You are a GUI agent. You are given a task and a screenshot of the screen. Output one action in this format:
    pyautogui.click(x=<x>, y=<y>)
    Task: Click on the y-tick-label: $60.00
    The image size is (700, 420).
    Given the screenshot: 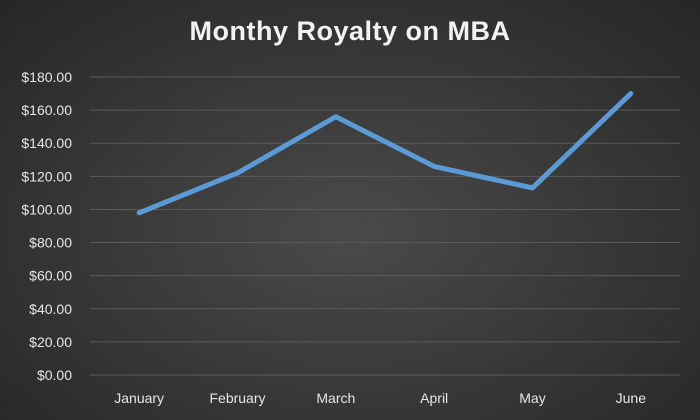 What is the action you would take?
    pyautogui.click(x=50, y=276)
    